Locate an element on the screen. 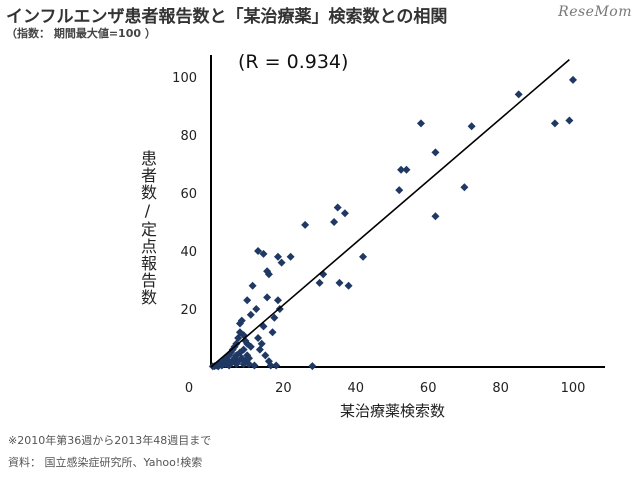 The height and width of the screenshot is (477, 640). site-logo-text: ReseMom is located at coordinates (595, 12).